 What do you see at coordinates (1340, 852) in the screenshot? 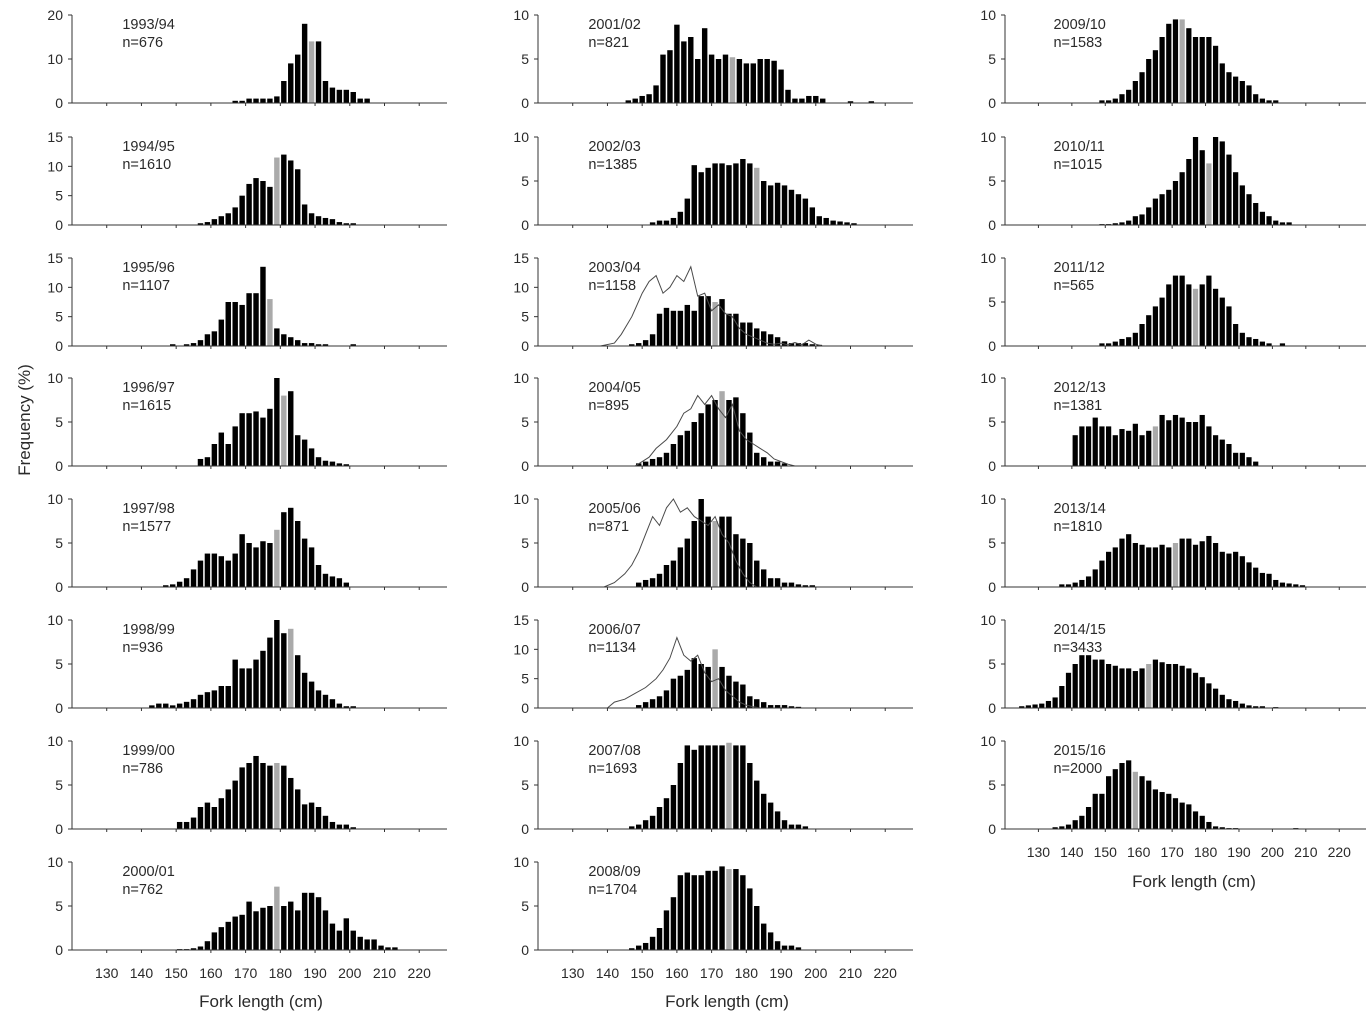
I see `x-tick-label: 220` at bounding box center [1340, 852].